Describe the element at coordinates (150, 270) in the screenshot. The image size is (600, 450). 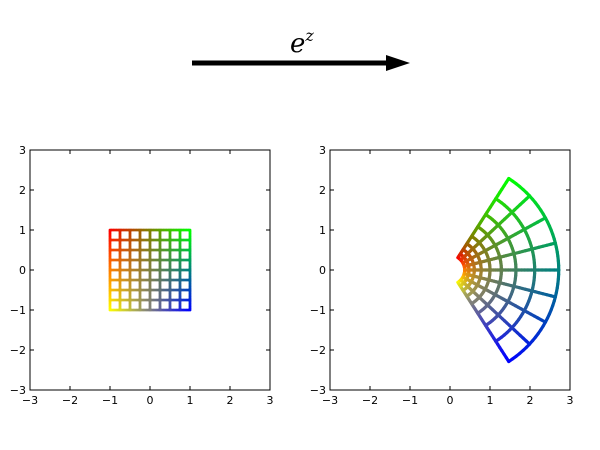
I see `domain-plot-area` at that location.